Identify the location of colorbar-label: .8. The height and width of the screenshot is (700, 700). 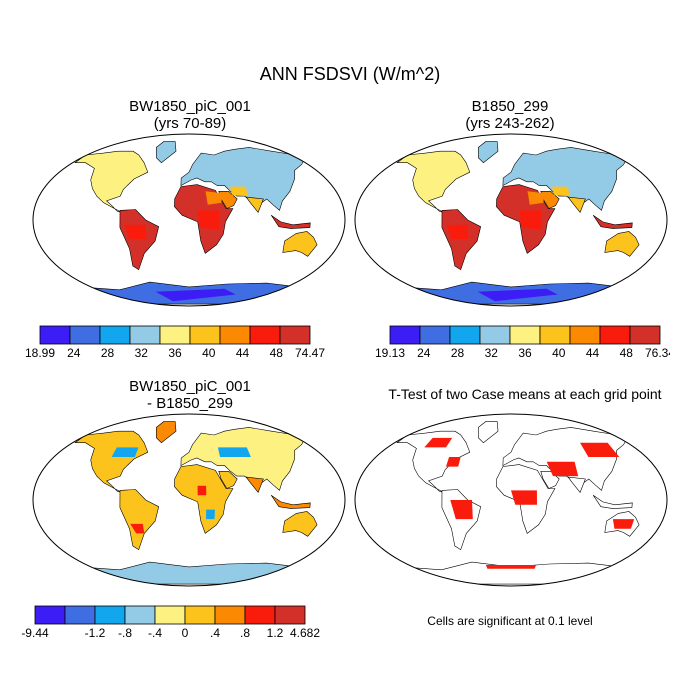
(245, 633).